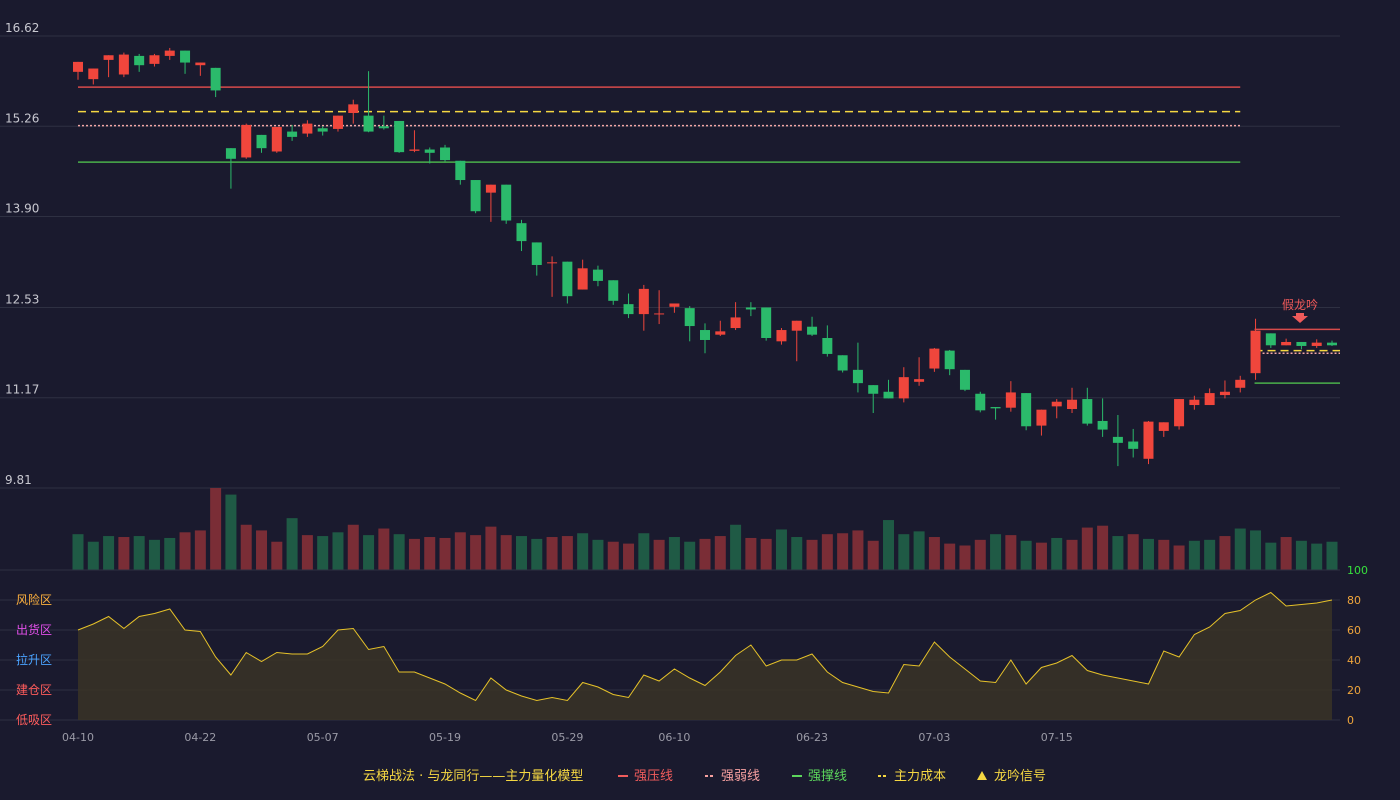  What do you see at coordinates (812, 737) in the screenshot?
I see `date-tick-label: 06-23` at bounding box center [812, 737].